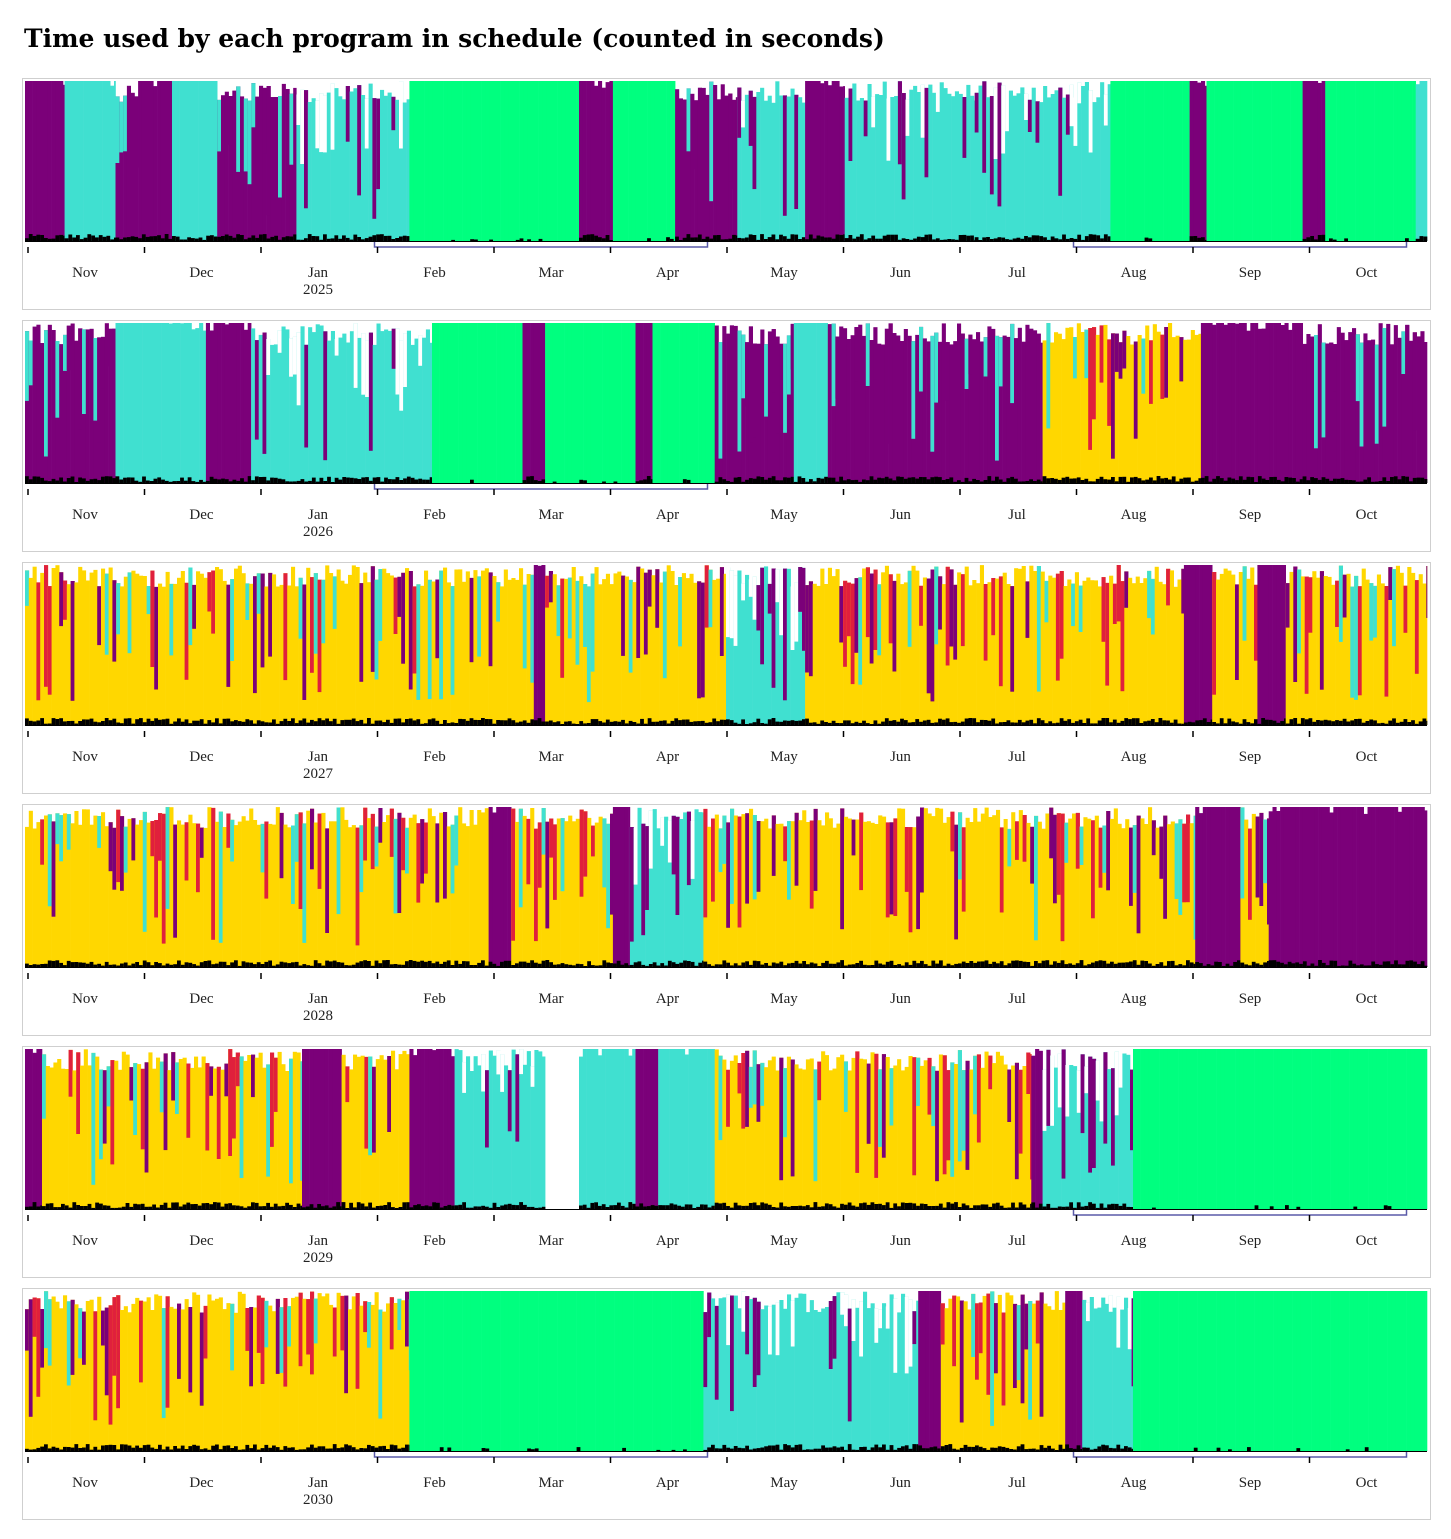 Image resolution: width=1451 pixels, height=1539 pixels. Describe the element at coordinates (683, 403) in the screenshot. I see `series-band-green` at that location.